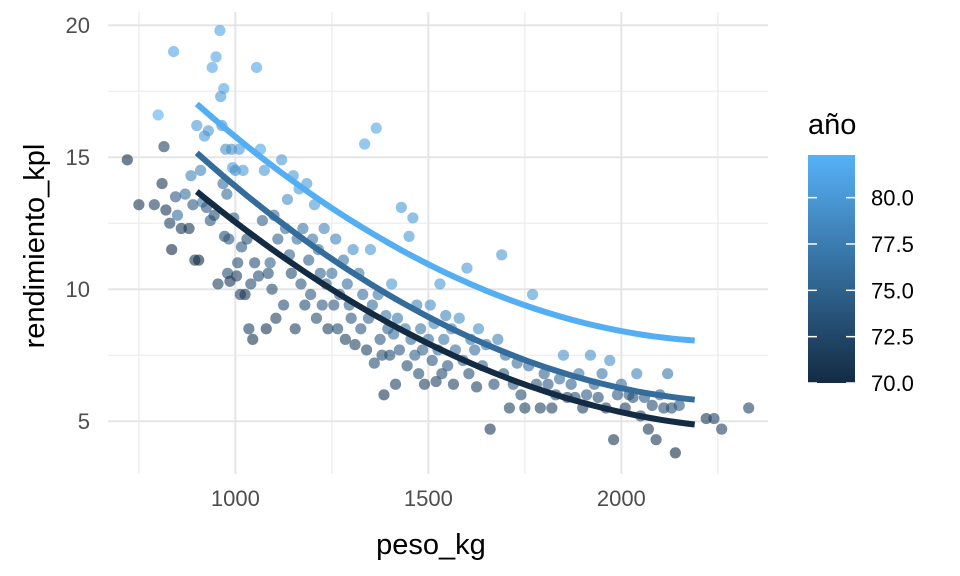 The width and height of the screenshot is (960, 576). Describe the element at coordinates (892, 290) in the screenshot. I see `legend-tick-label: 75.0` at that location.